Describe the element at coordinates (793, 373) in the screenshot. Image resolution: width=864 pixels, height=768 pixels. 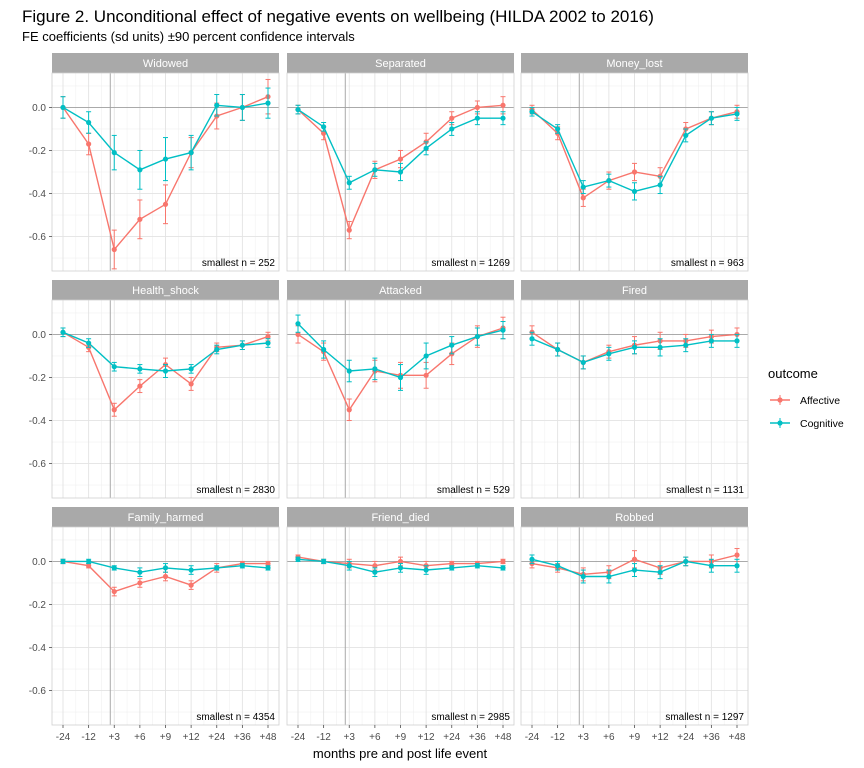
I see `legend-title: outcome` at that location.